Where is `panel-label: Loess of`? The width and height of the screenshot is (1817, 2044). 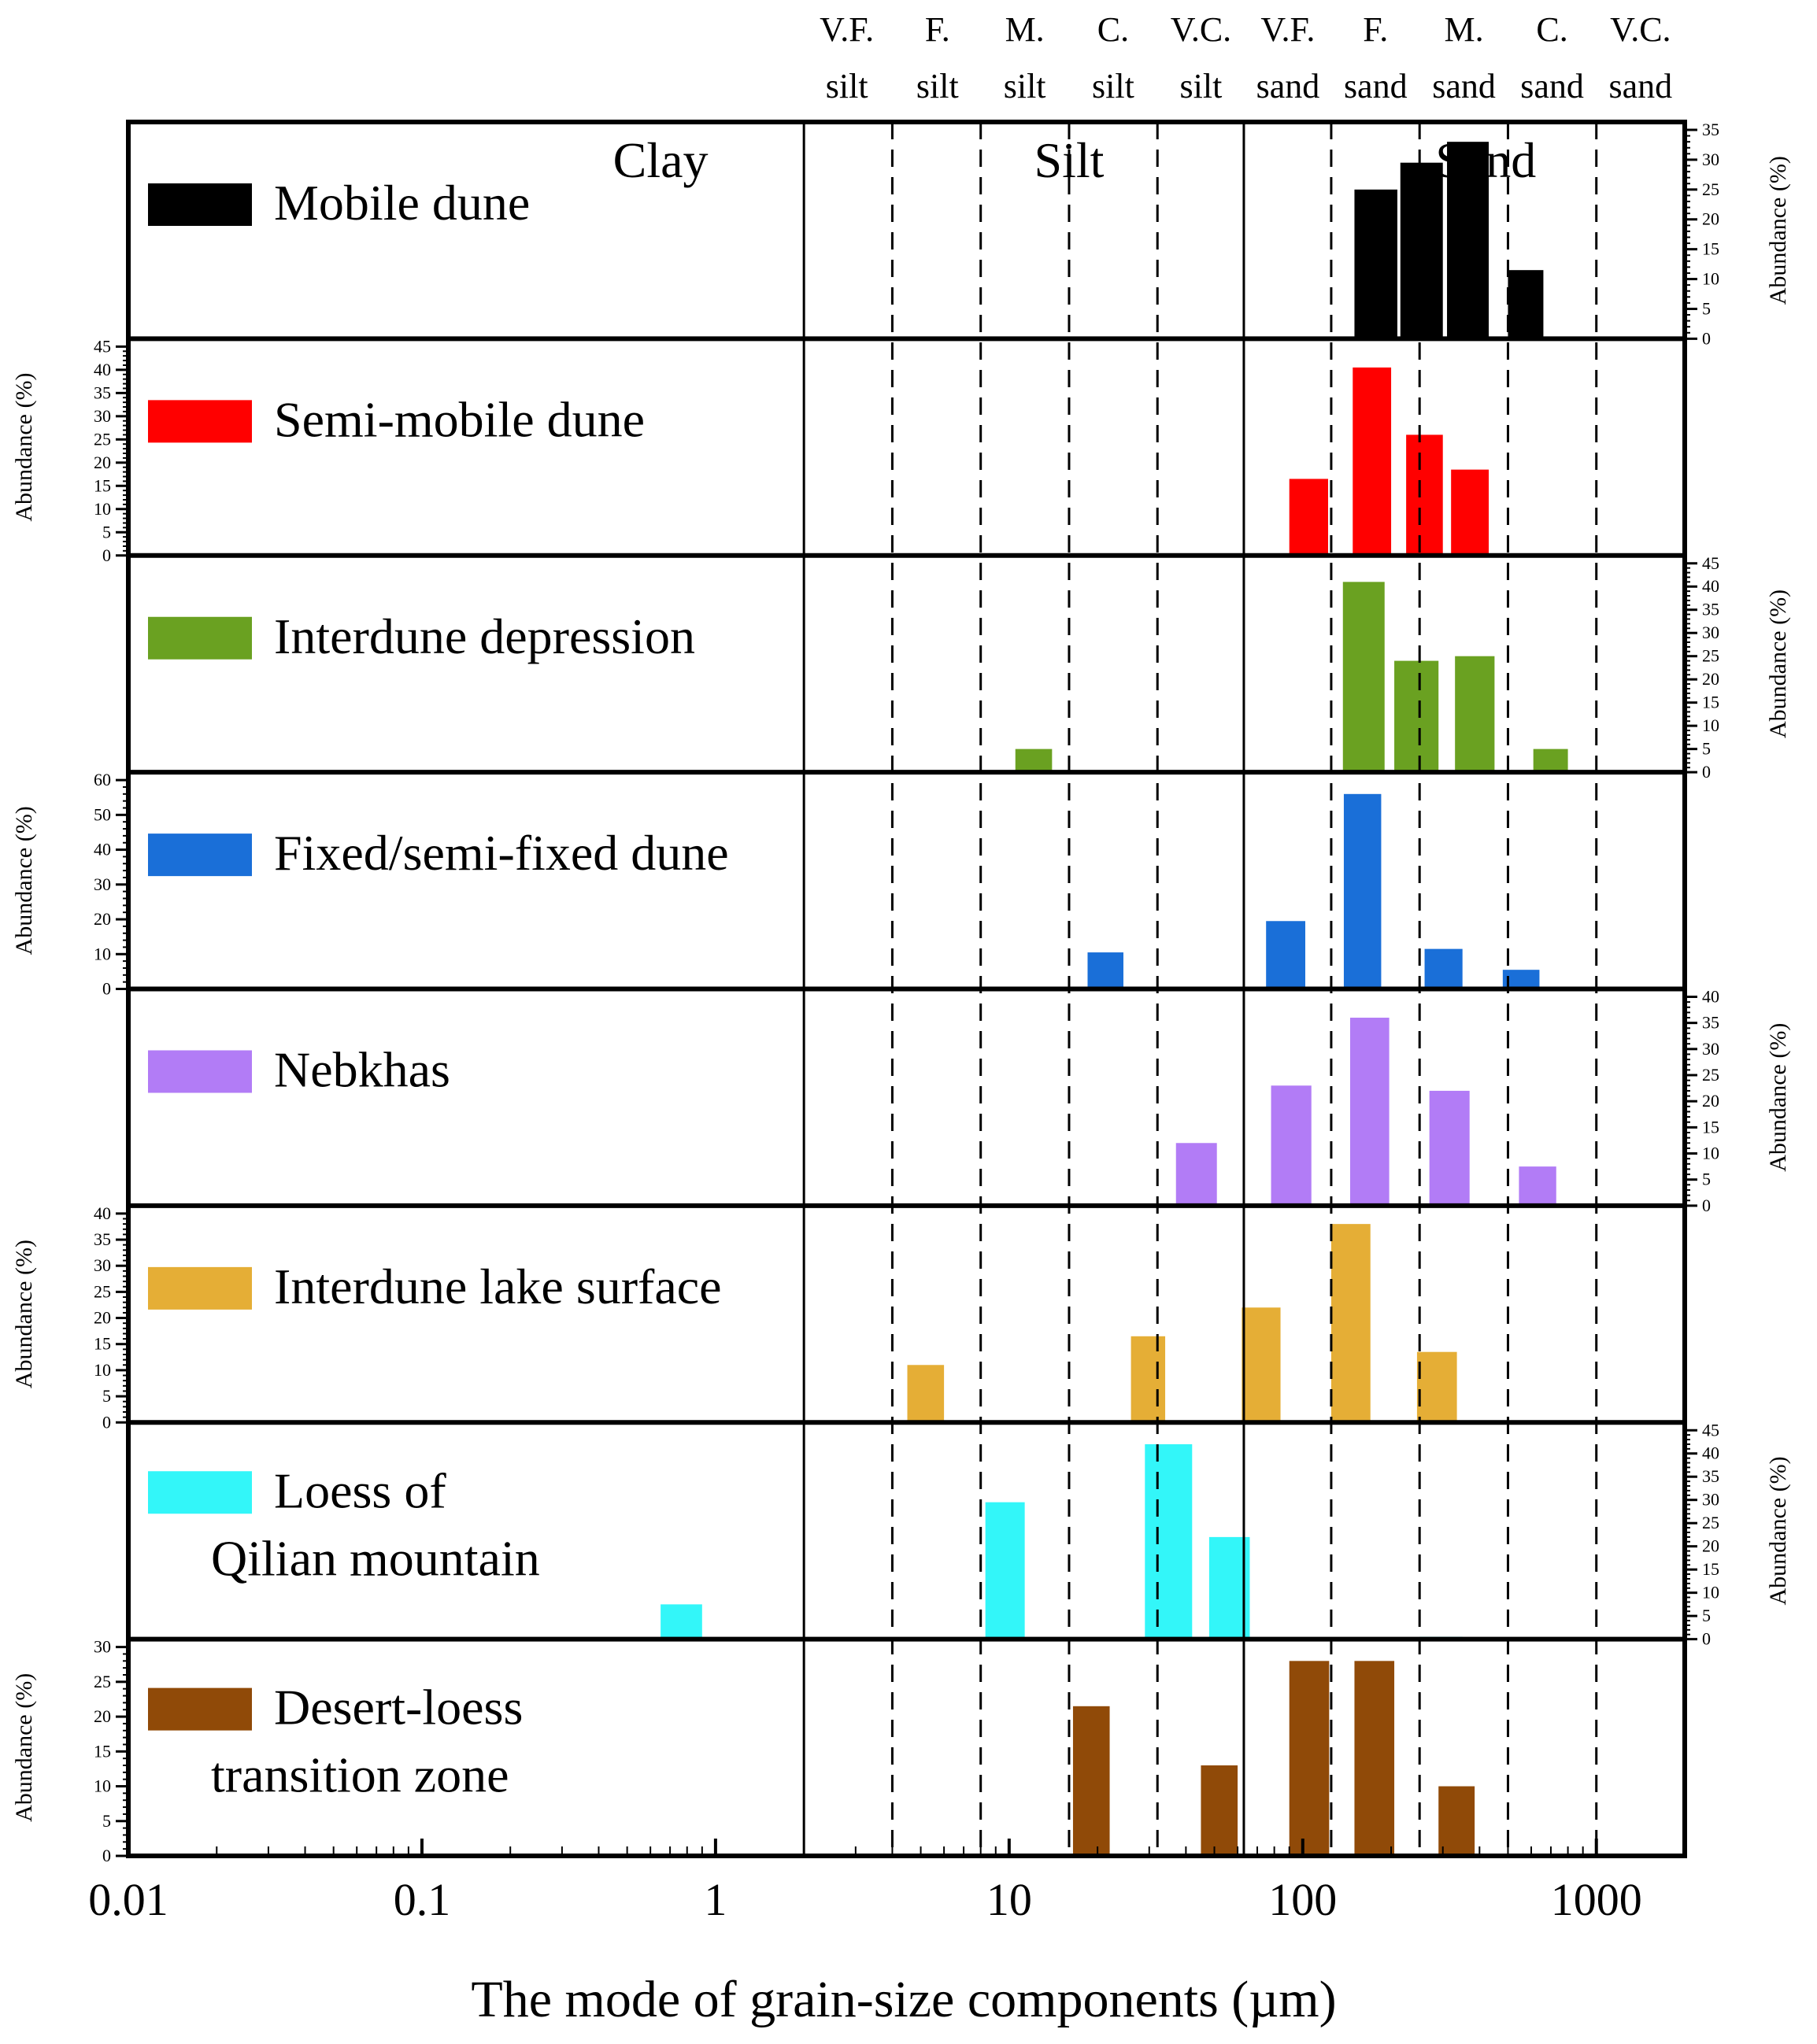 panel-label: Loess of is located at coordinates (360, 1490).